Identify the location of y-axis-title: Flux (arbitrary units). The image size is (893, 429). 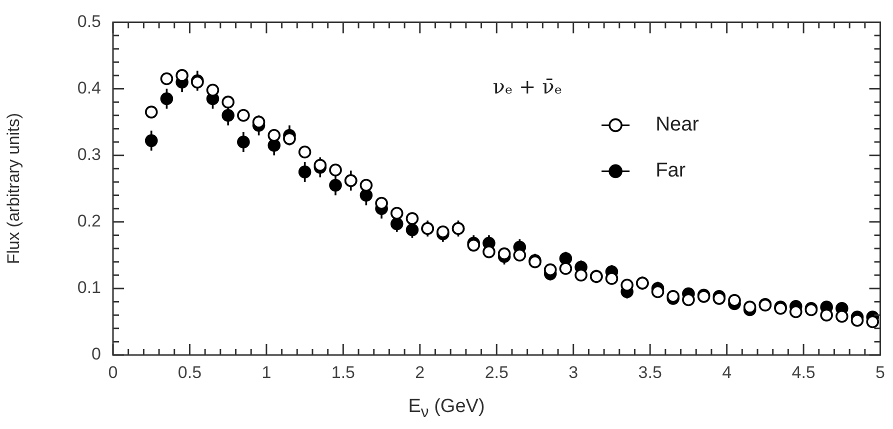
(13, 188).